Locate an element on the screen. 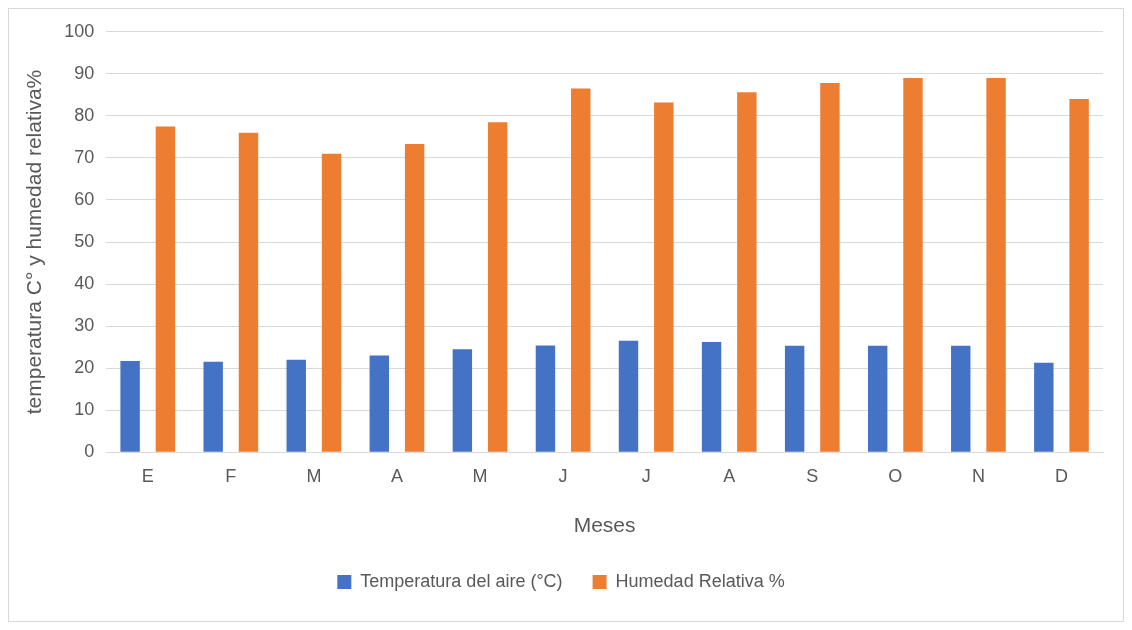  y-tick-label: 50 is located at coordinates (84, 240).